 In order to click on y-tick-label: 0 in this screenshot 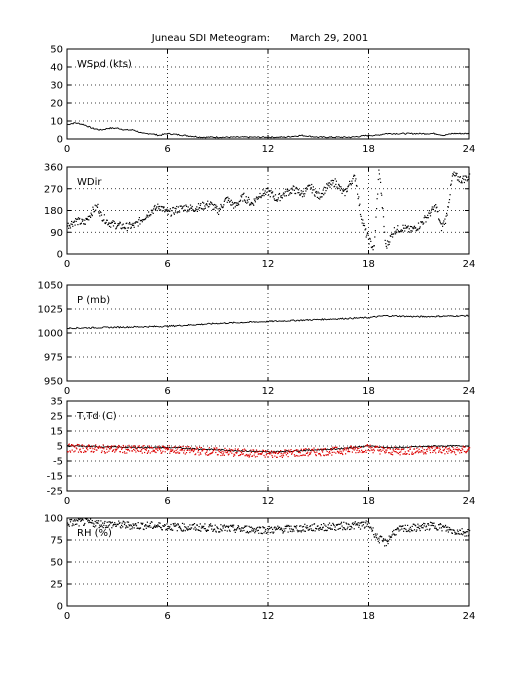, I will do `click(60, 607)`.